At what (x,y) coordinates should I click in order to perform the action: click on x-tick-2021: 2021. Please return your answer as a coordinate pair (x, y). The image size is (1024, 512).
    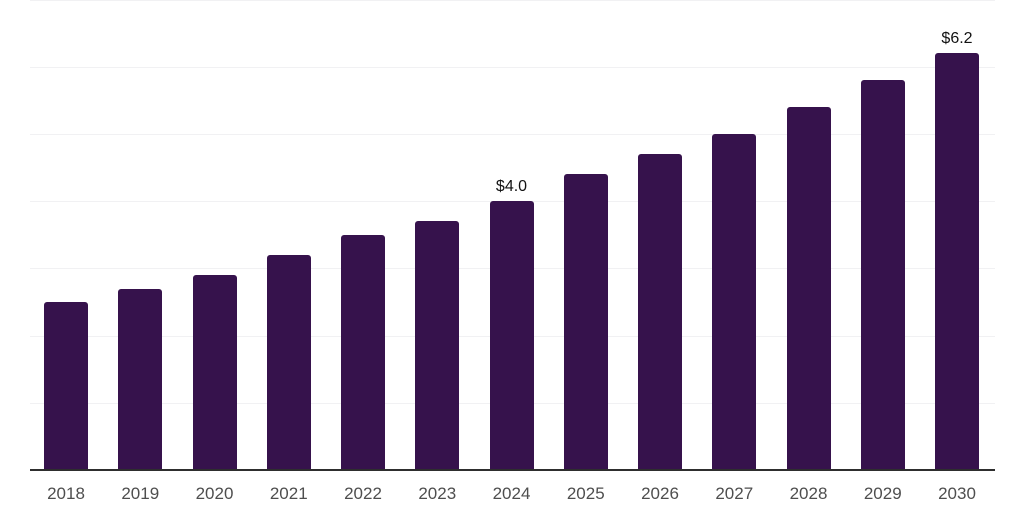
    Looking at the image, I should click on (288, 493).